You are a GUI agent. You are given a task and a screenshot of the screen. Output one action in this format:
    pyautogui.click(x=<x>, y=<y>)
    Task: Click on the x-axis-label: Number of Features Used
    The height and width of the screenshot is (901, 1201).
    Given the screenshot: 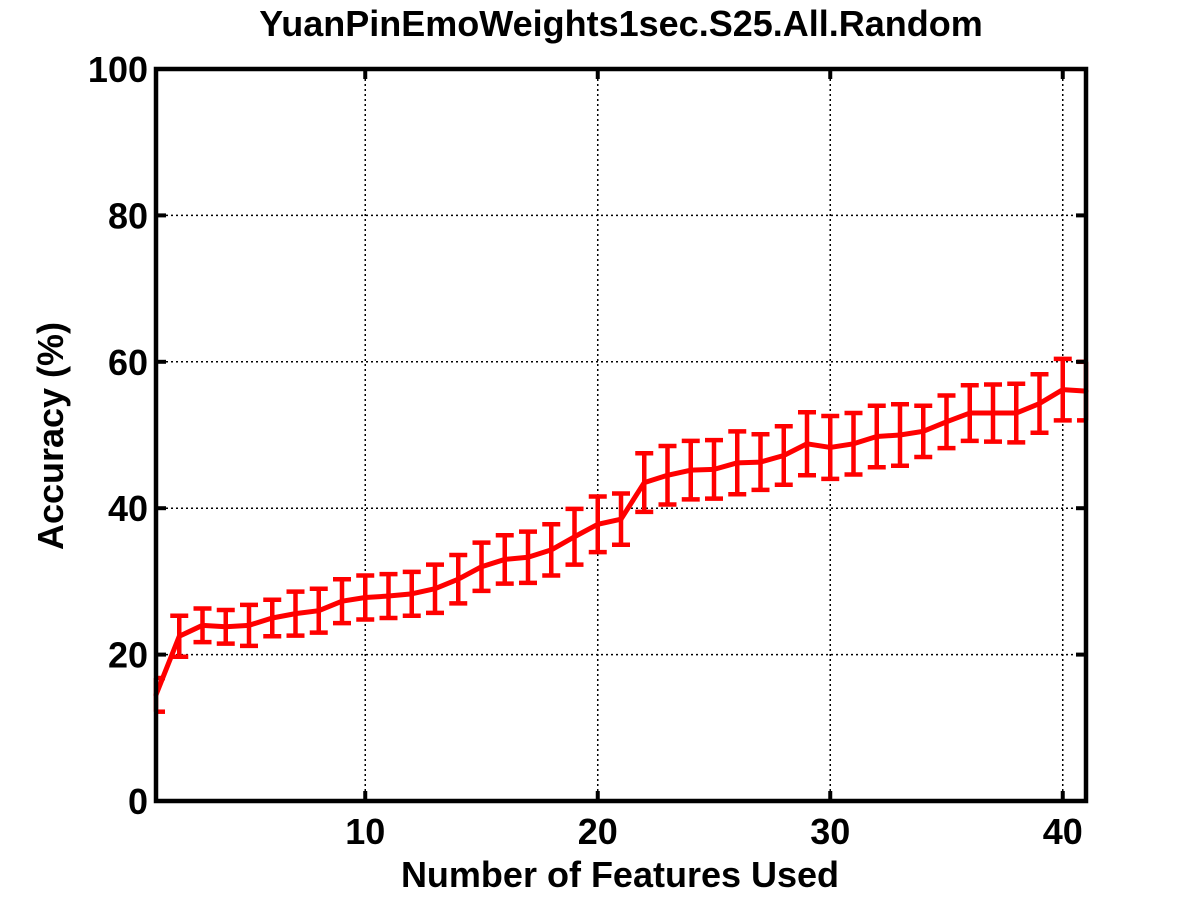 What is the action you would take?
    pyautogui.click(x=620, y=874)
    